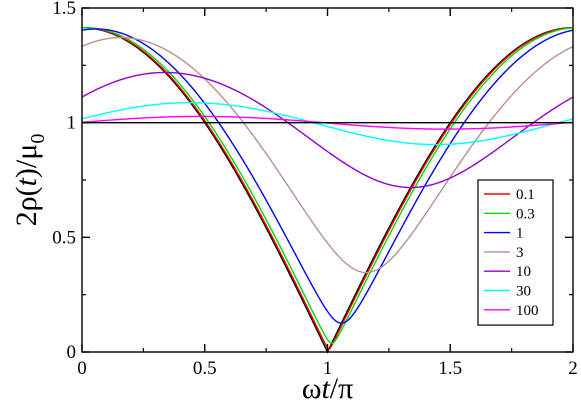  Describe the element at coordinates (450, 368) in the screenshot. I see `x-tick-label: 1.5` at that location.